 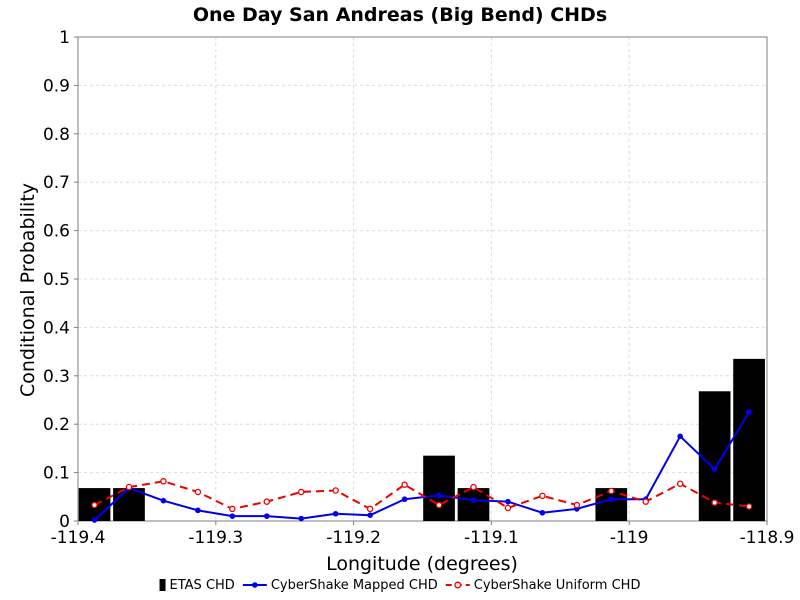 I want to click on x-tick-label: -119.4, so click(x=78, y=538).